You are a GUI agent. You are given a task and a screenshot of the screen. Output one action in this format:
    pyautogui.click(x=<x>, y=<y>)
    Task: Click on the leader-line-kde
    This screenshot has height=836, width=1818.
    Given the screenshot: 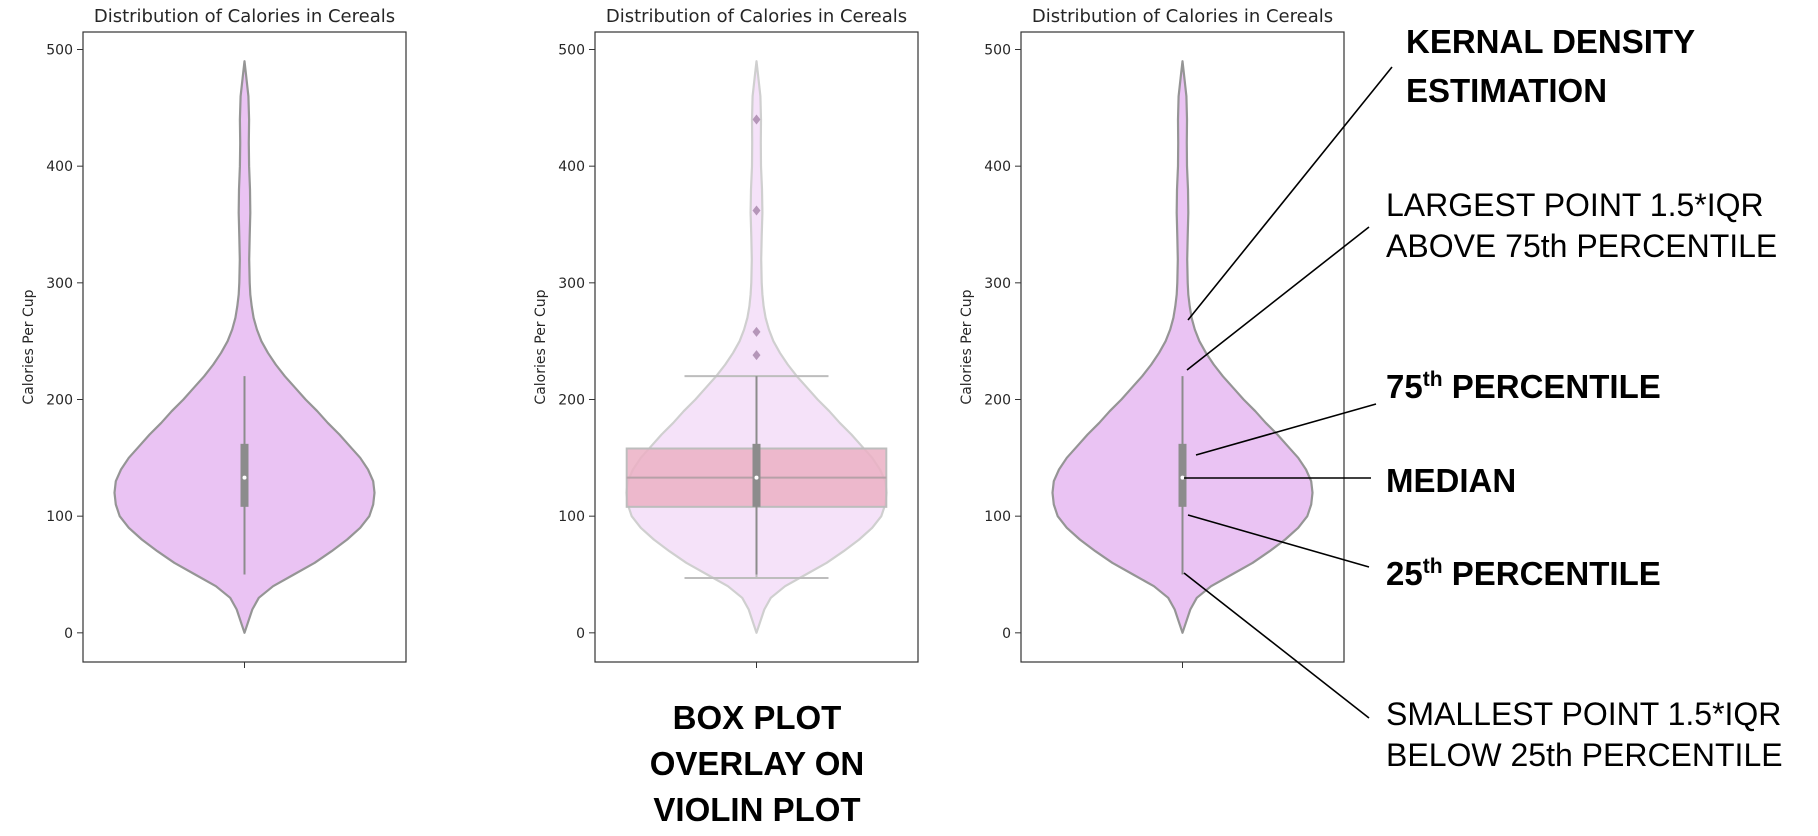 What is the action you would take?
    pyautogui.click(x=1290, y=193)
    